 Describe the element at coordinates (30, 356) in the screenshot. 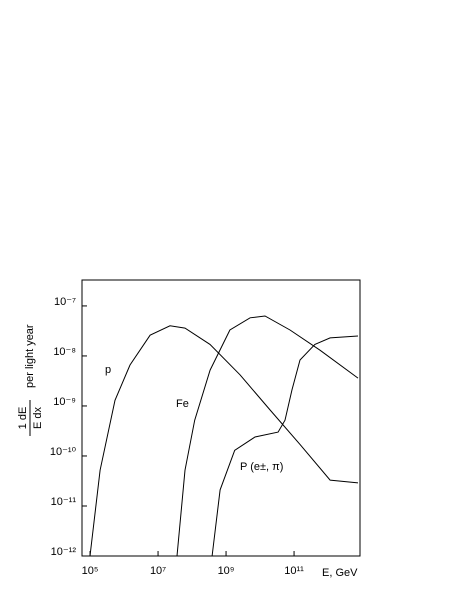

I see `y-axis-label: per light year` at that location.